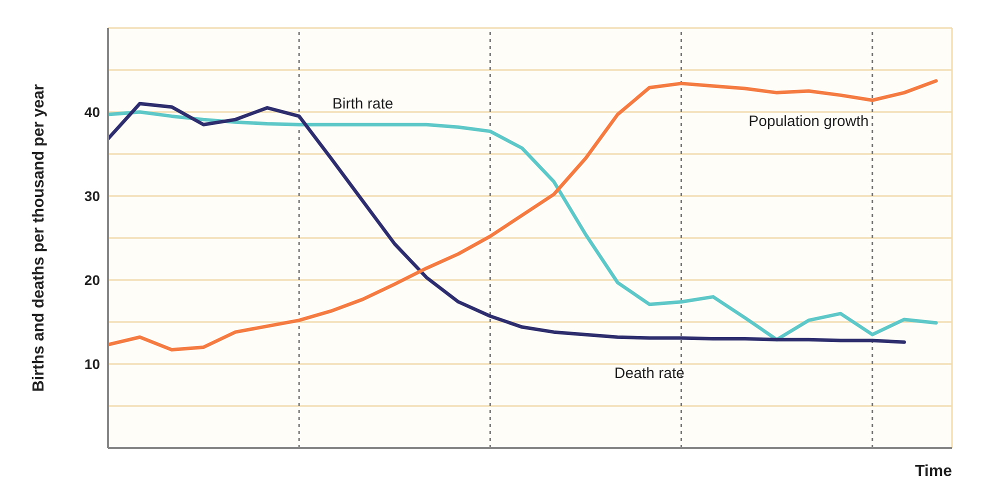  I want to click on y-tick-label: 40, so click(92, 112).